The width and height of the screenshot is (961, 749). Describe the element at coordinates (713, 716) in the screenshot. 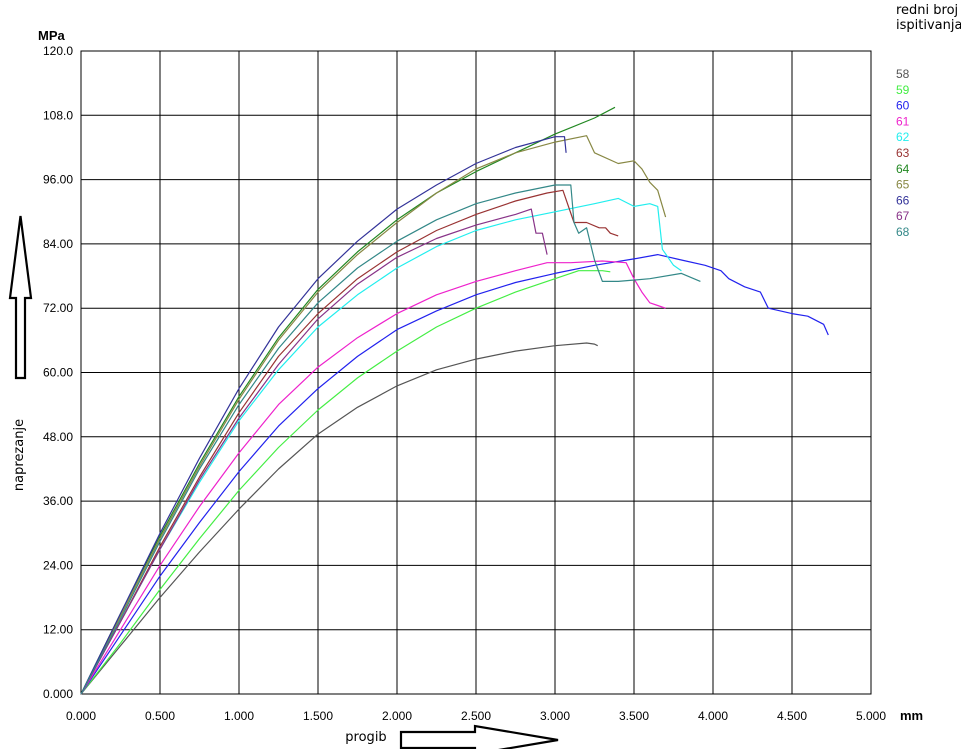

I see `x-tick-label: 4.000` at that location.